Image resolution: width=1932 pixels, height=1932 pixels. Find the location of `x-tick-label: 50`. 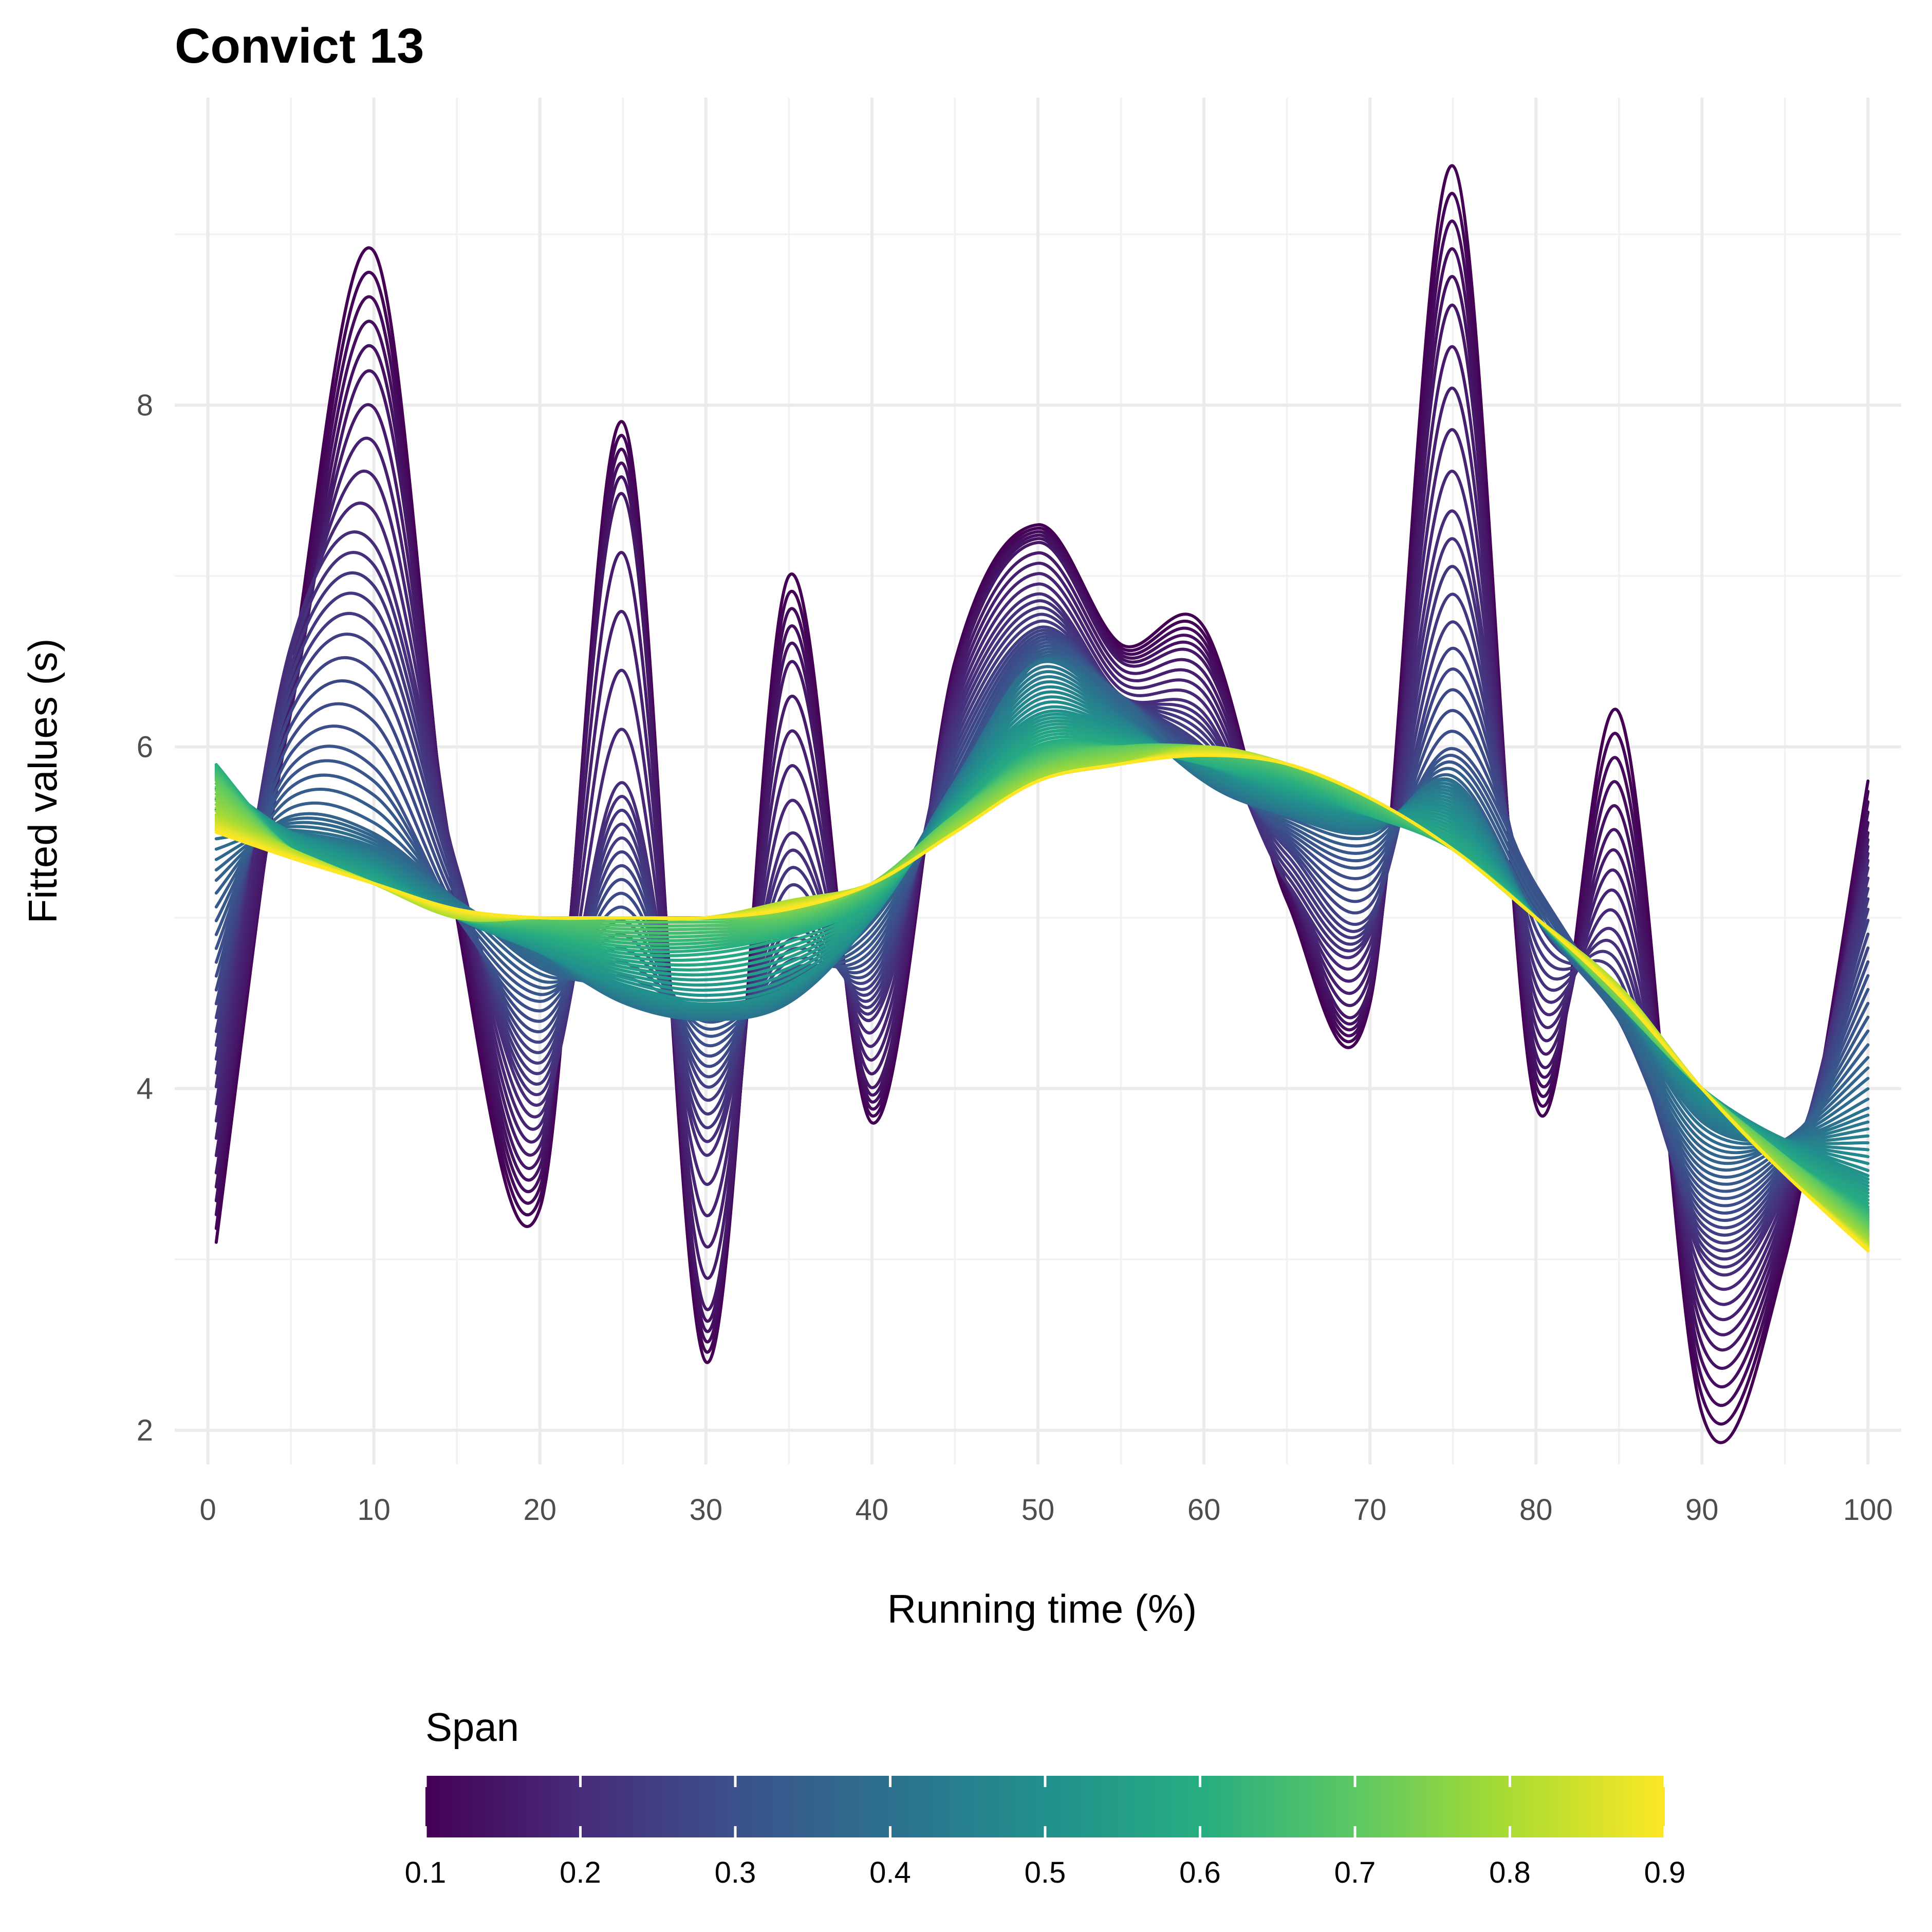

x-tick-label: 50 is located at coordinates (1038, 1510).